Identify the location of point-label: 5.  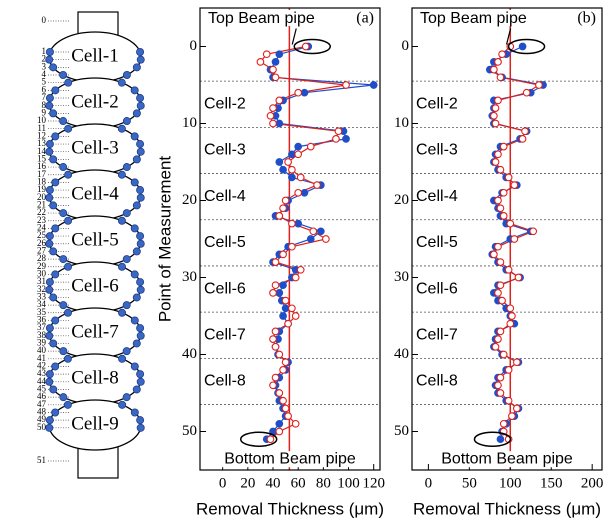
(44, 82).